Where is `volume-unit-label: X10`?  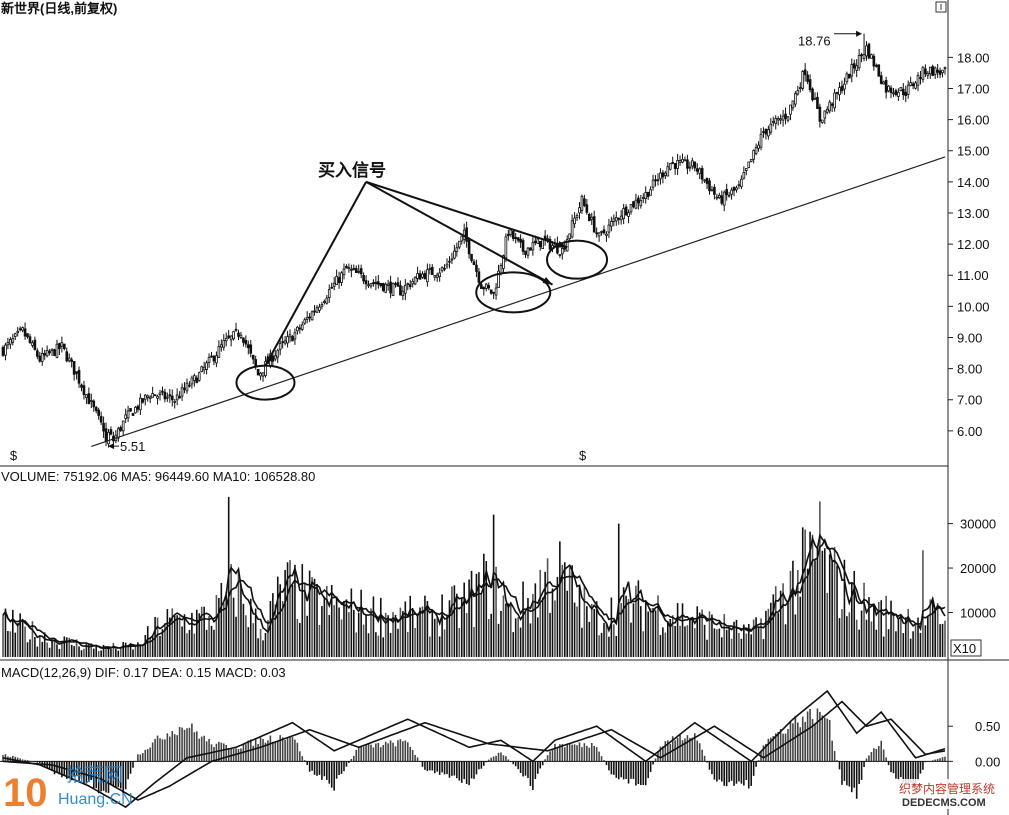 volume-unit-label: X10 is located at coordinates (964, 648).